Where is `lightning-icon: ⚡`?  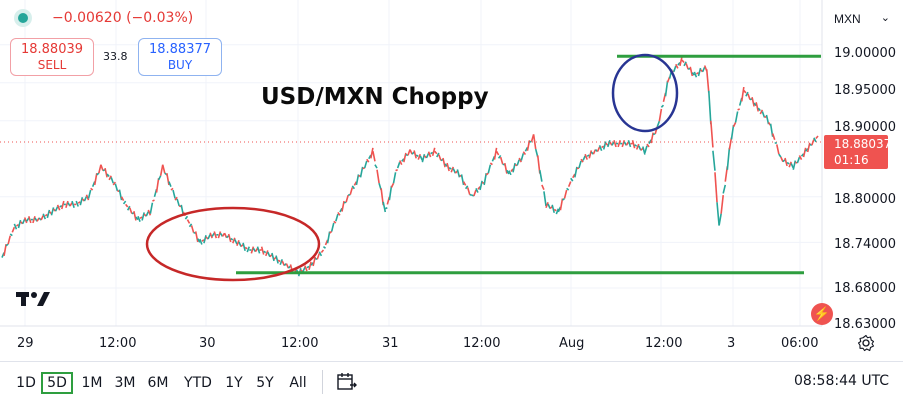
lightning-icon: ⚡ is located at coordinates (822, 314).